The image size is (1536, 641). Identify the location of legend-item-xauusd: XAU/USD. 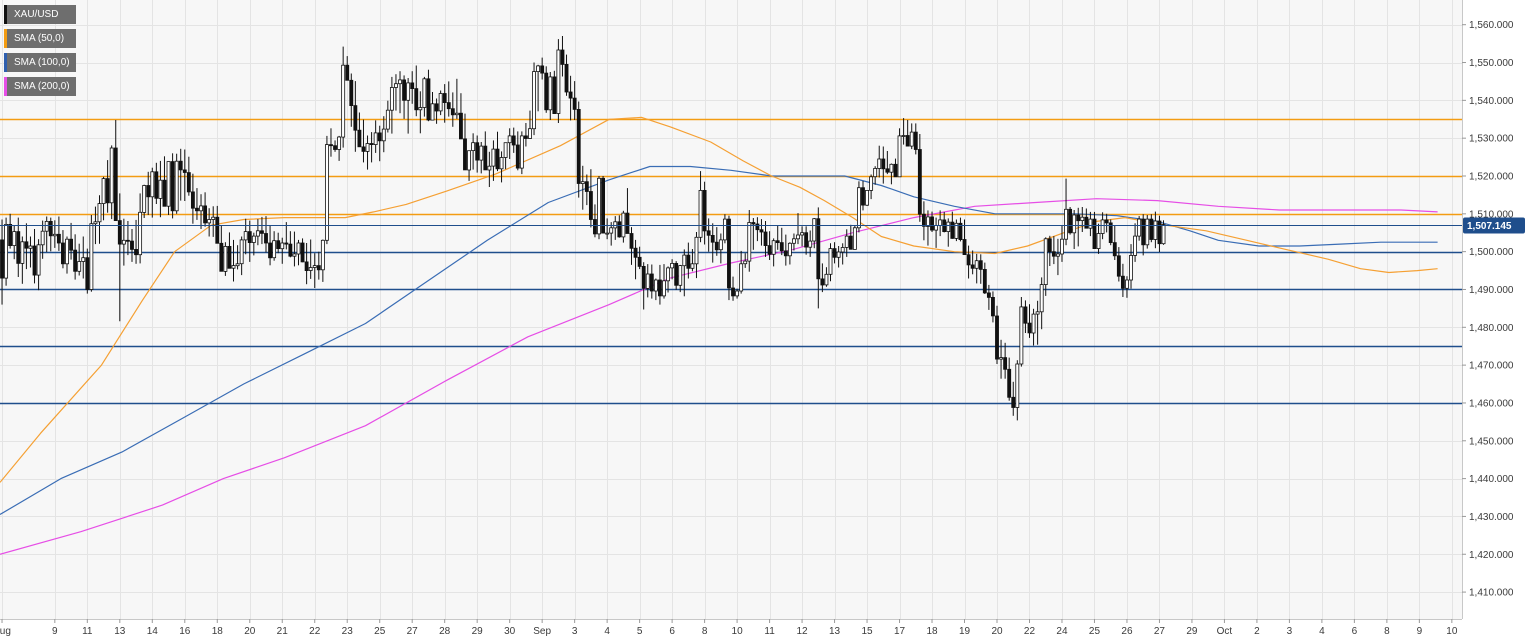
(40, 14).